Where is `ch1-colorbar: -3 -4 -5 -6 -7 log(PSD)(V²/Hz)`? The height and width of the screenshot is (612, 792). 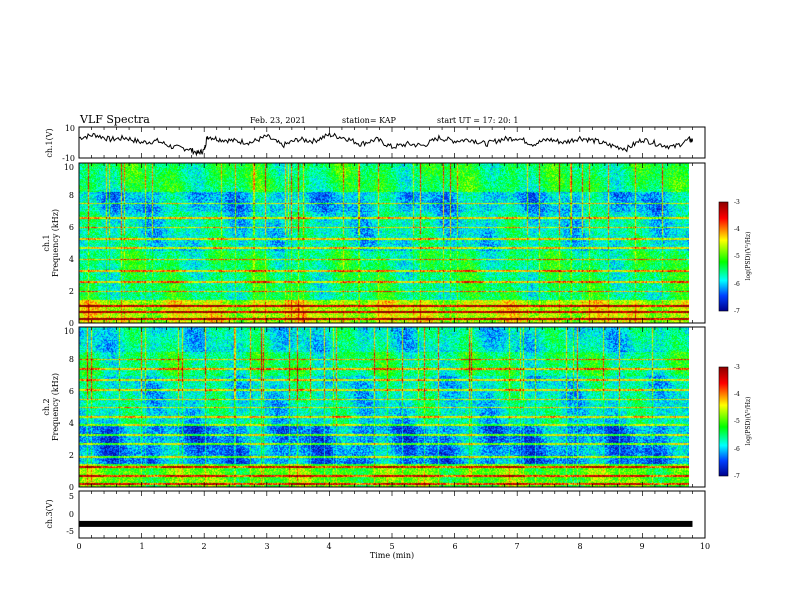
ch1-colorbar: -3 -4 -5 -6 -7 log(PSD)(V²/Hz) is located at coordinates (735, 257).